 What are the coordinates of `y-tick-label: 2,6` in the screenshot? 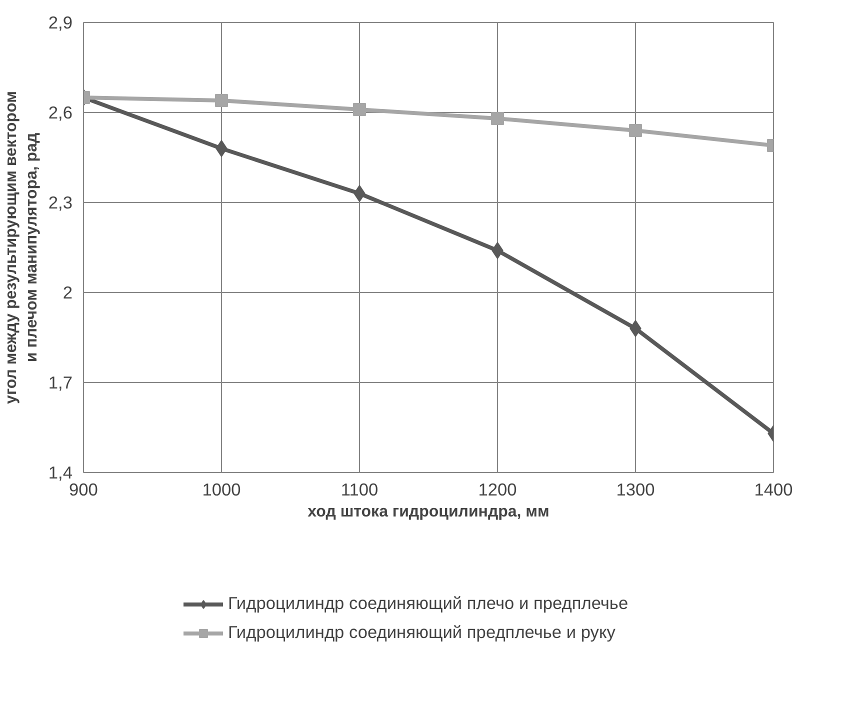 It's located at (60, 112).